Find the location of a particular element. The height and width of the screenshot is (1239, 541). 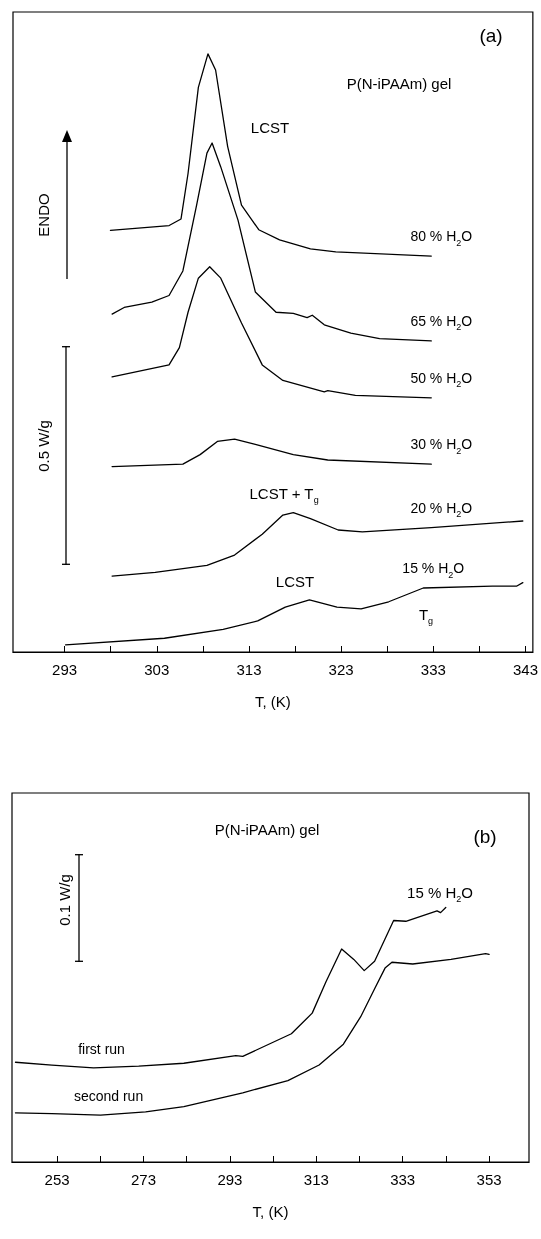

y-axis-title: ENDO is located at coordinates (43, 215).